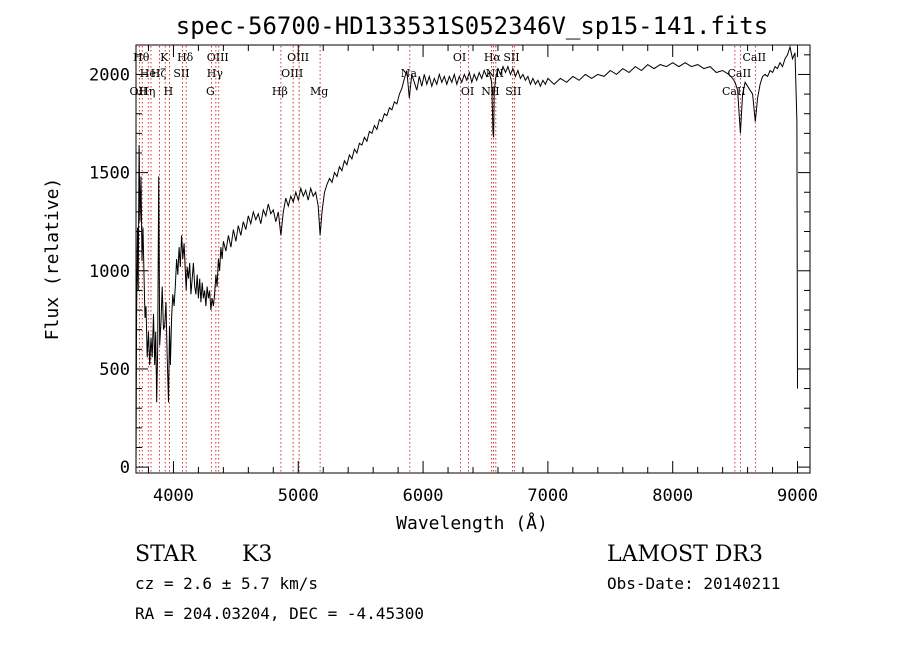 This screenshot has width=900, height=649. Describe the element at coordinates (147, 91) in the screenshot. I see `line-label: Hη` at that location.